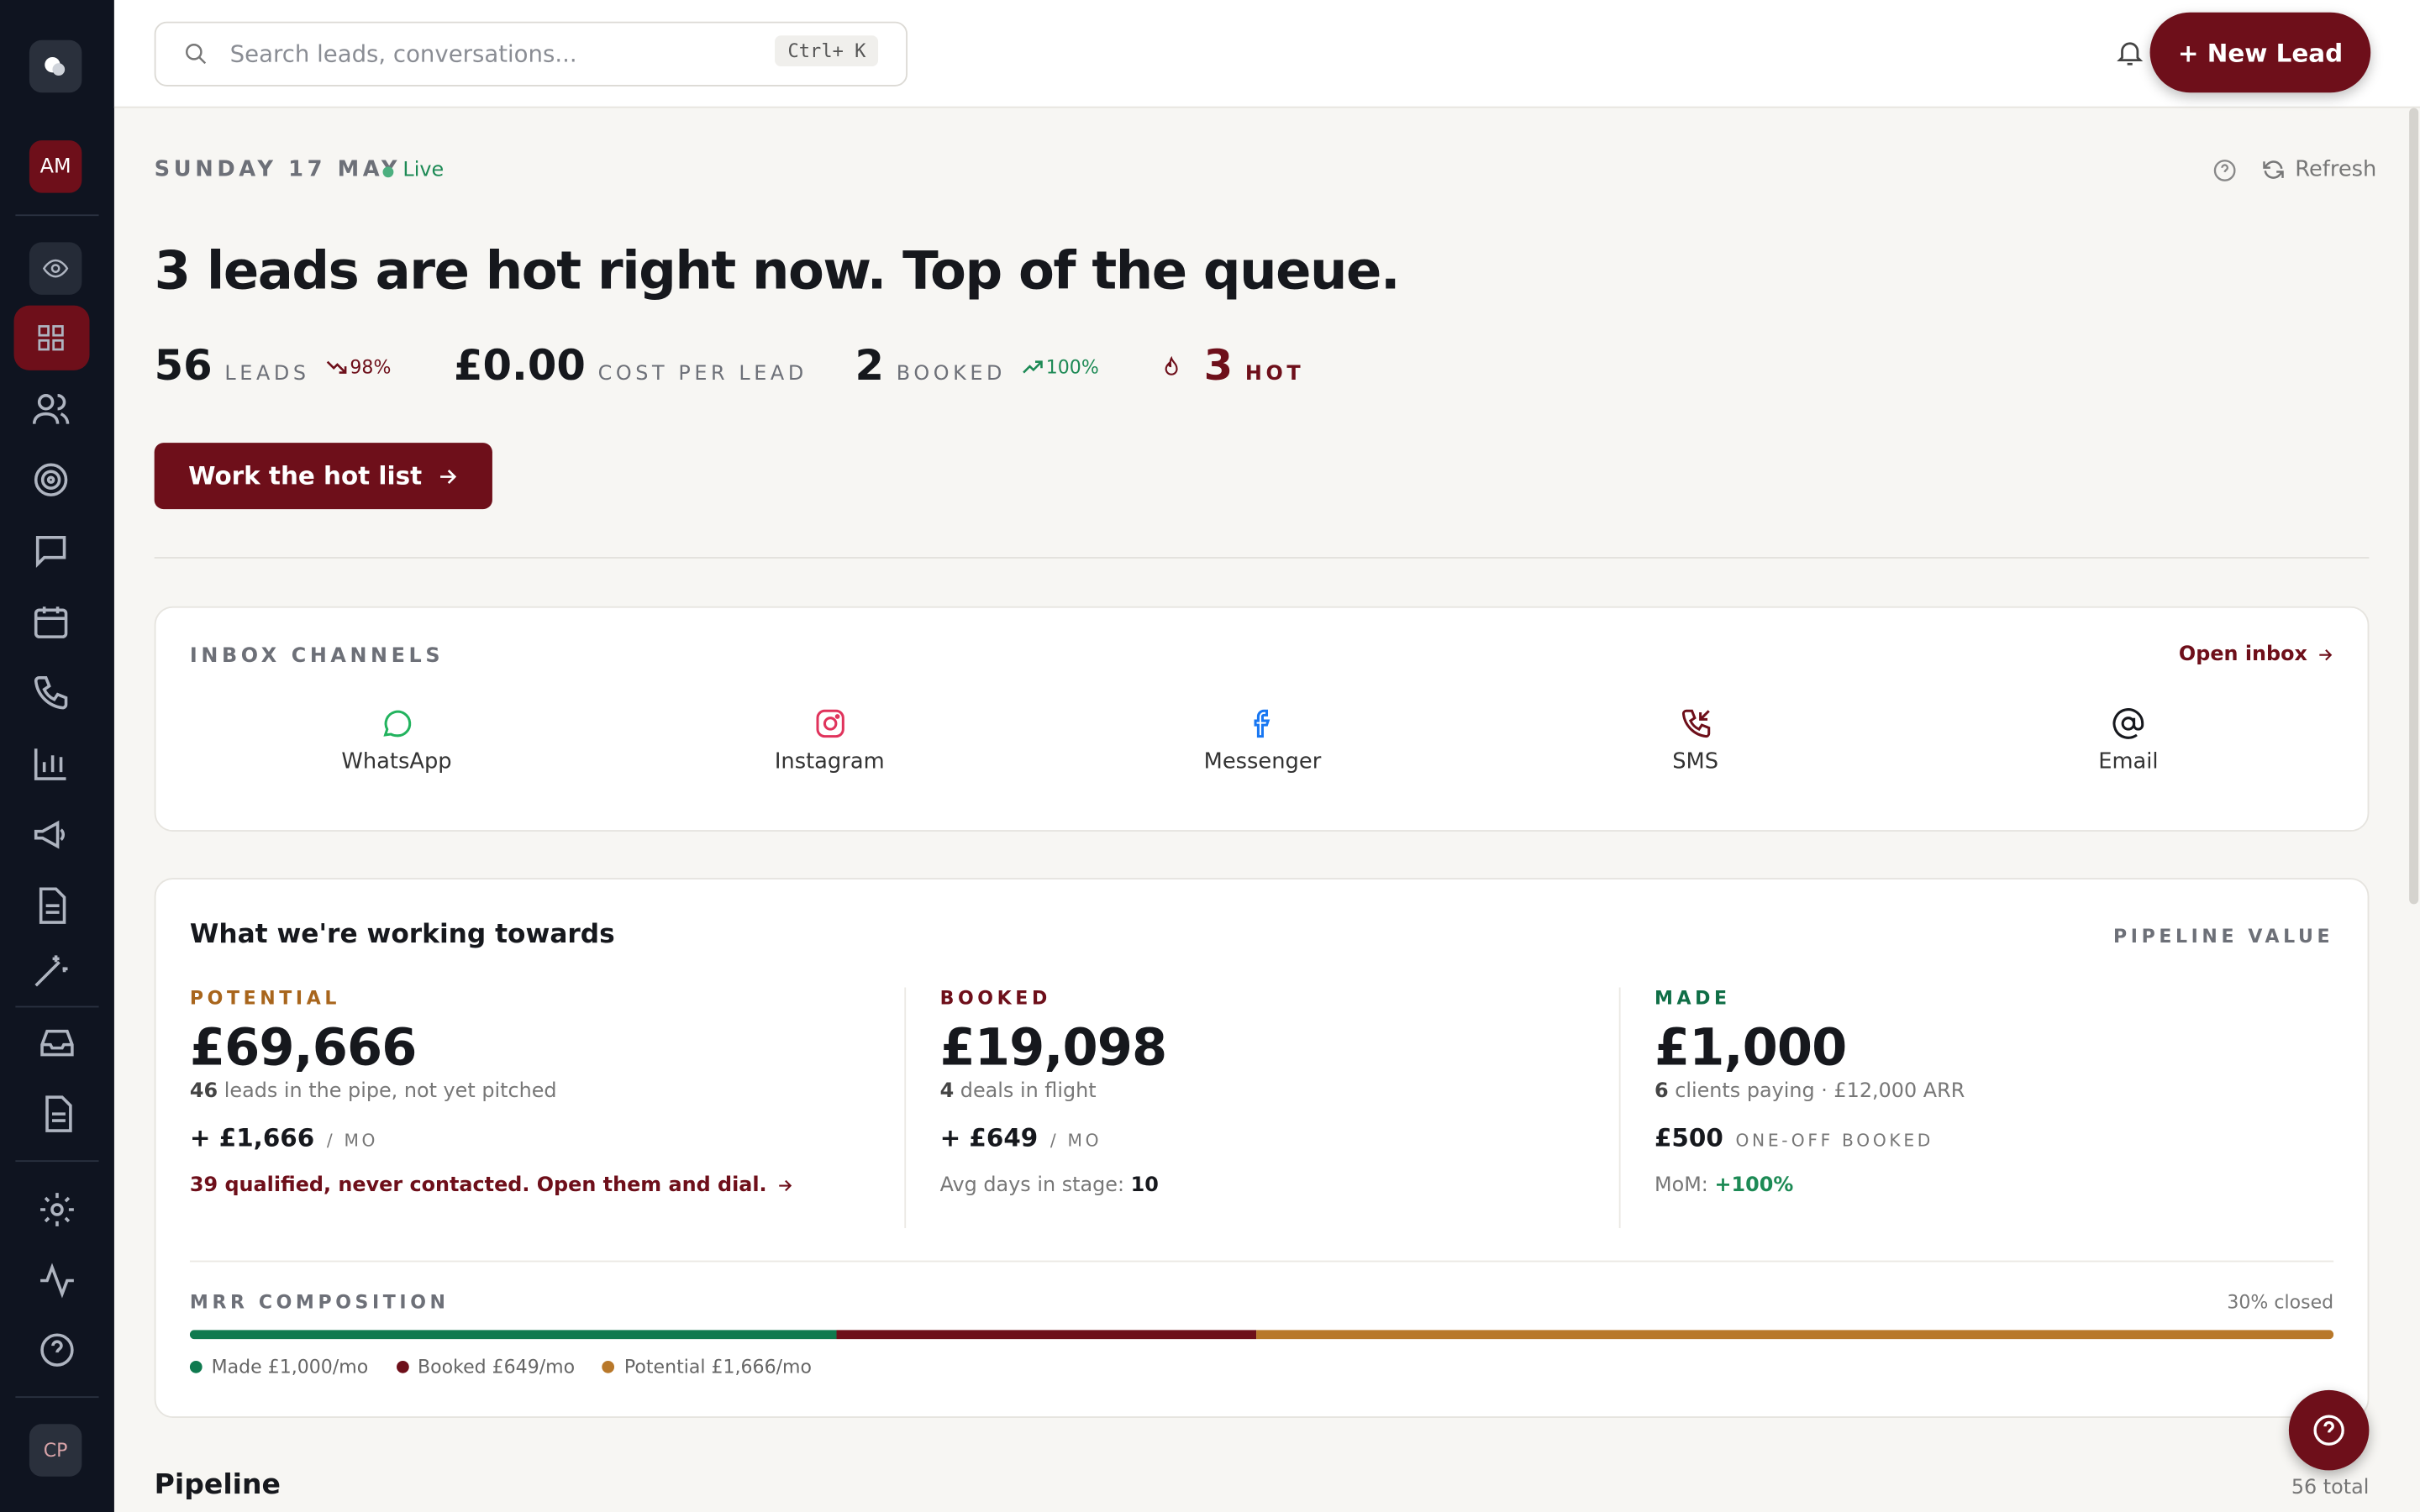  Describe the element at coordinates (1994, 1186) in the screenshot. I see `goal-note: MoM: +100%` at that location.